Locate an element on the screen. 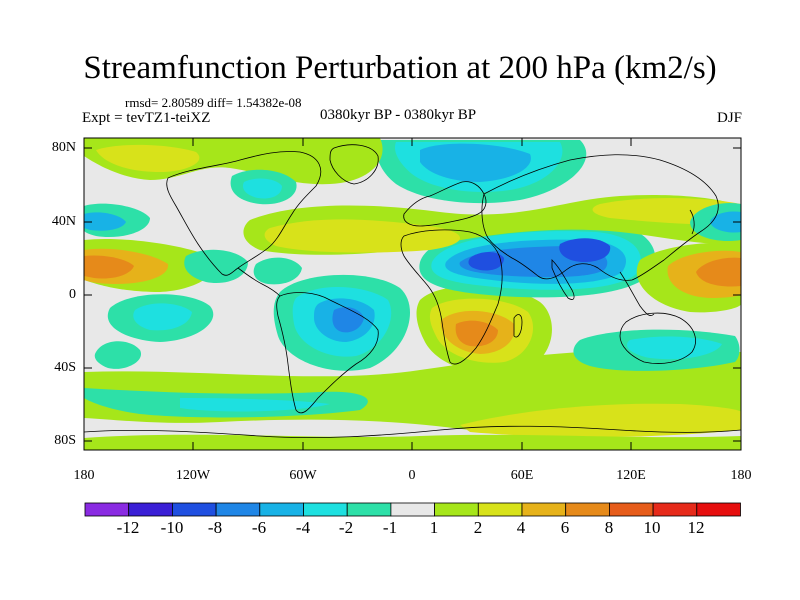  period-label: 0380kyr BP - 0380kyr BP is located at coordinates (398, 115).